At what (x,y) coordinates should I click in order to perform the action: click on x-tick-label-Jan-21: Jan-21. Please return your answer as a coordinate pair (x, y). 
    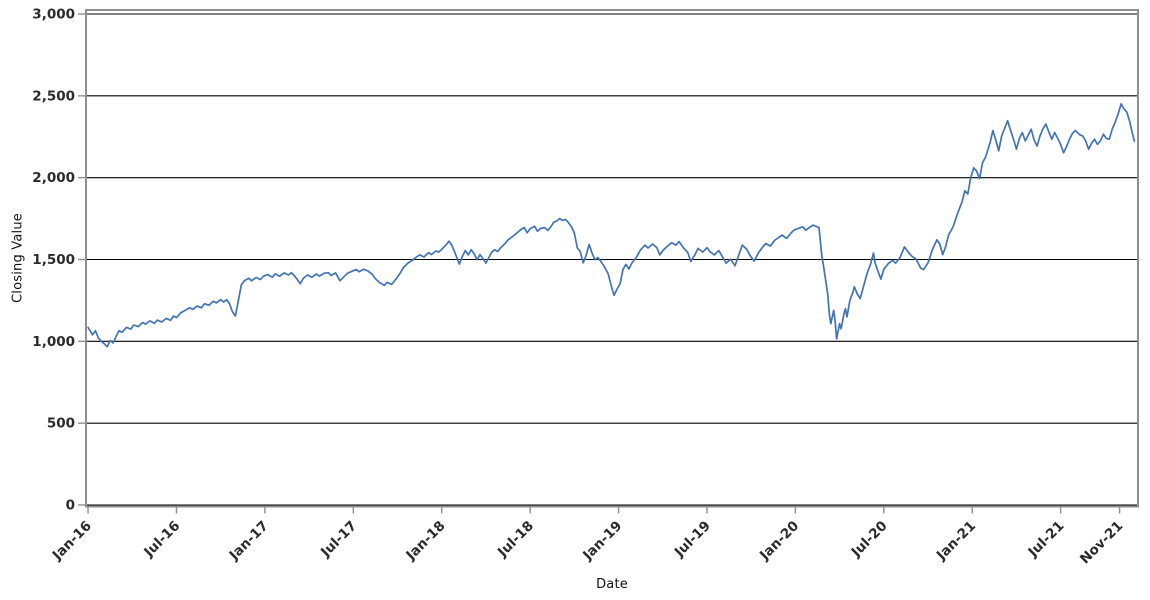
    Looking at the image, I should click on (956, 541).